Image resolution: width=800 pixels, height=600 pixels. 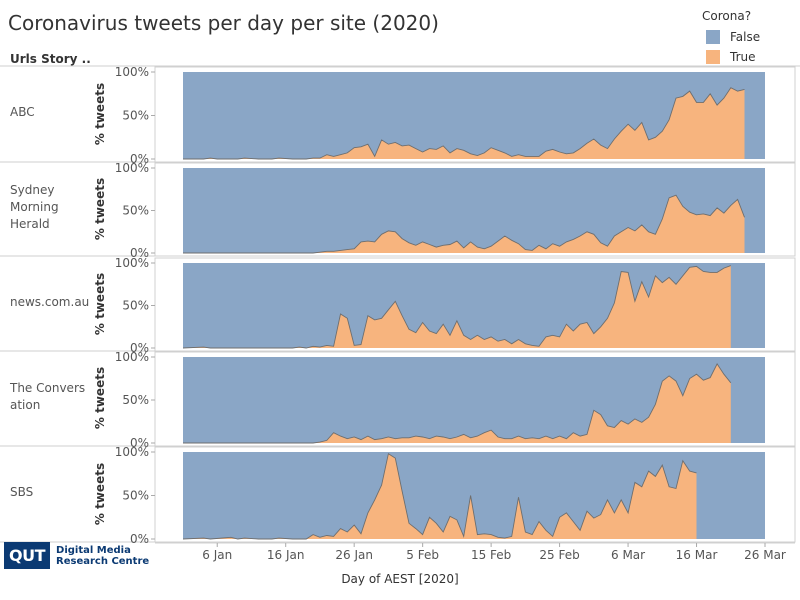 What do you see at coordinates (743, 57) in the screenshot?
I see `legend-label-true: True` at bounding box center [743, 57].